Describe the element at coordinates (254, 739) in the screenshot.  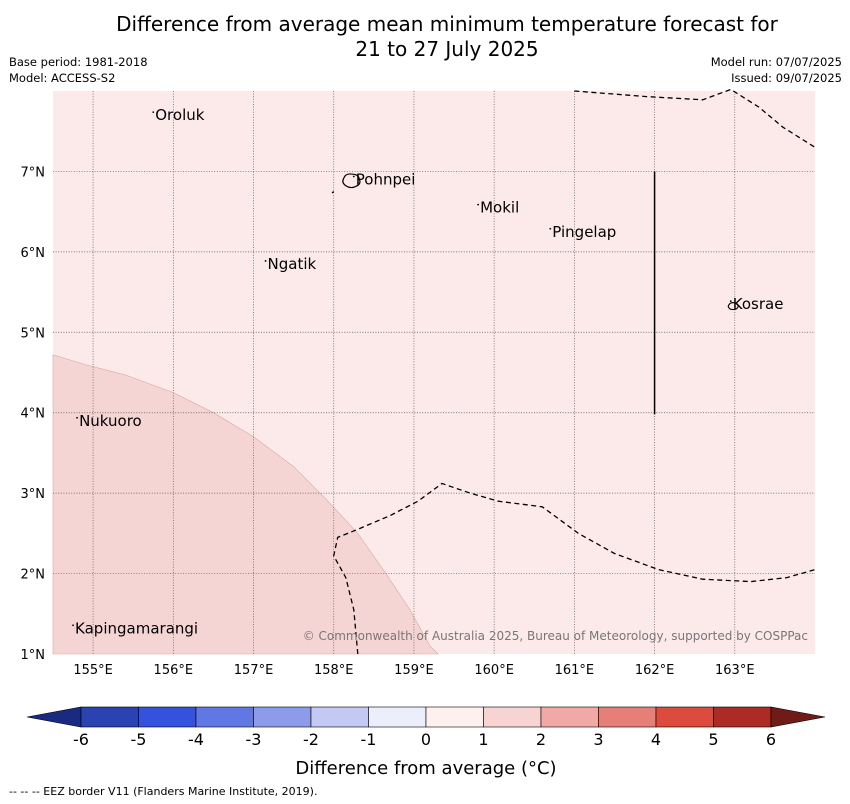
I see `colorbar-tick-label: -3` at that location.